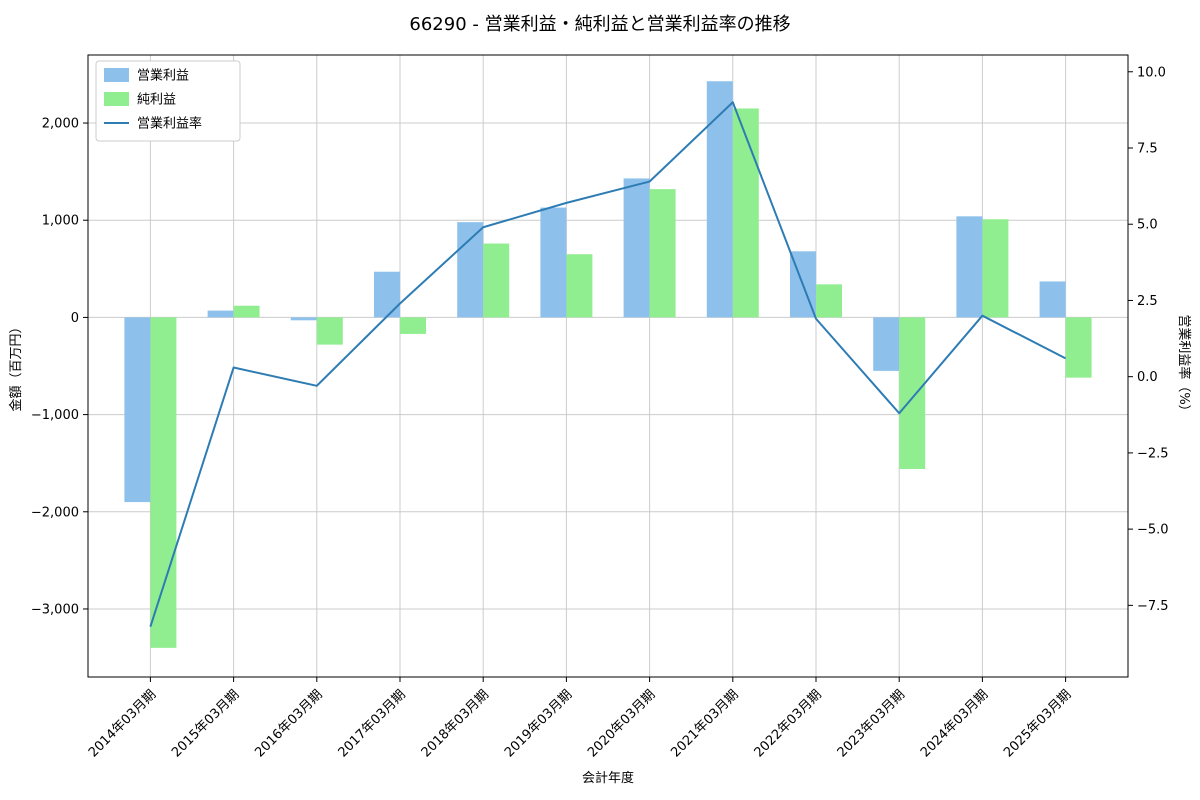 The width and height of the screenshot is (1200, 800). I want to click on left-axis-tick-label: 0, so click(75, 318).